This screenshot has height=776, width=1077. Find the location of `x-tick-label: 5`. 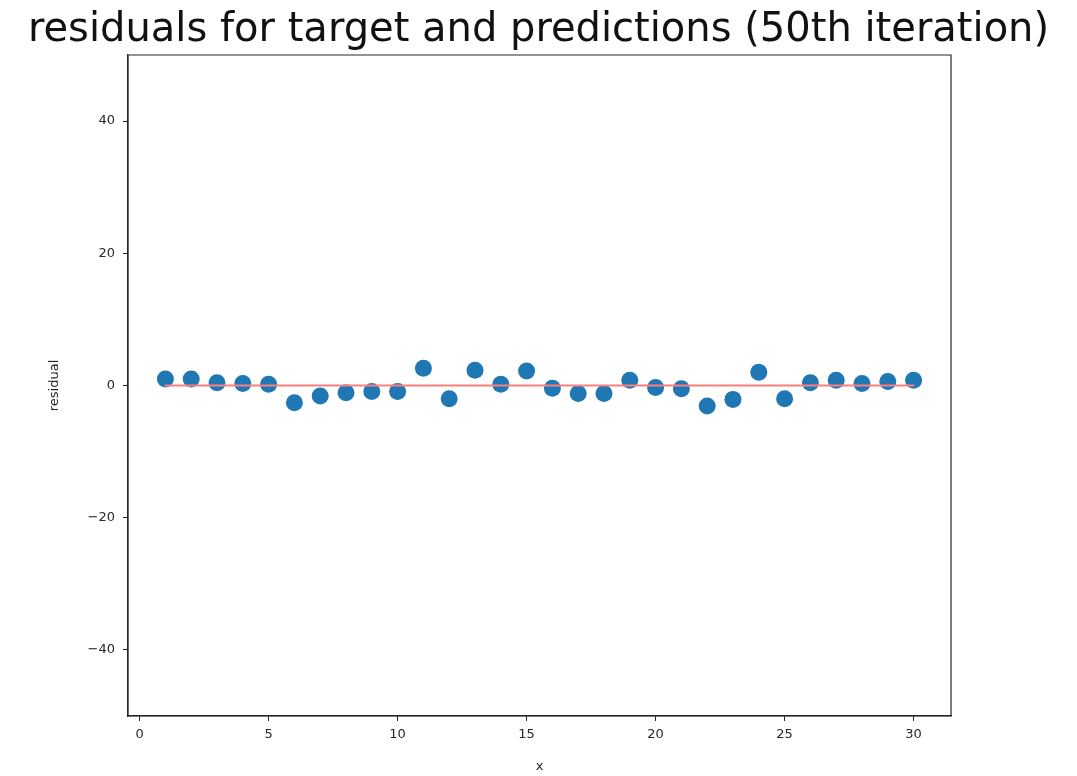

x-tick-label: 5 is located at coordinates (268, 734).